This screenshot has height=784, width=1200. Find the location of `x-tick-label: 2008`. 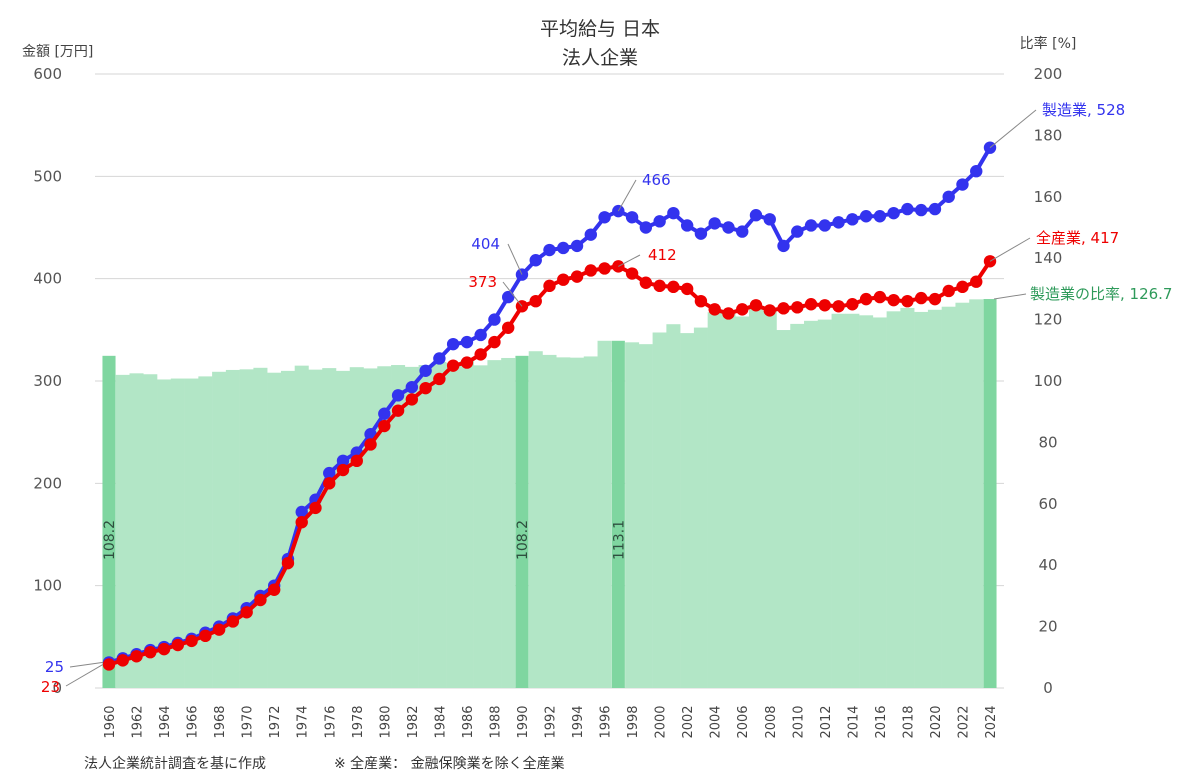

x-tick-label: 2008 is located at coordinates (771, 721).